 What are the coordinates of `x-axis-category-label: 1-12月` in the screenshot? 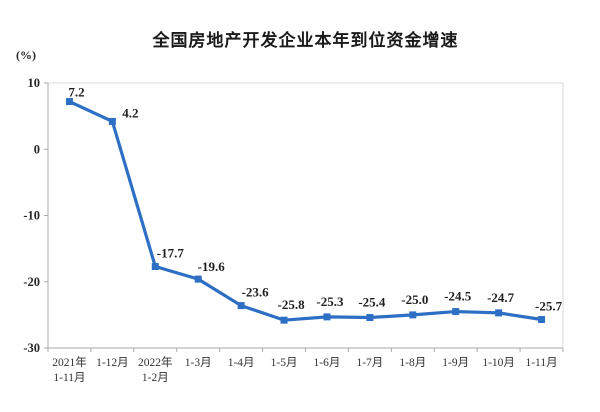 It's located at (112, 363).